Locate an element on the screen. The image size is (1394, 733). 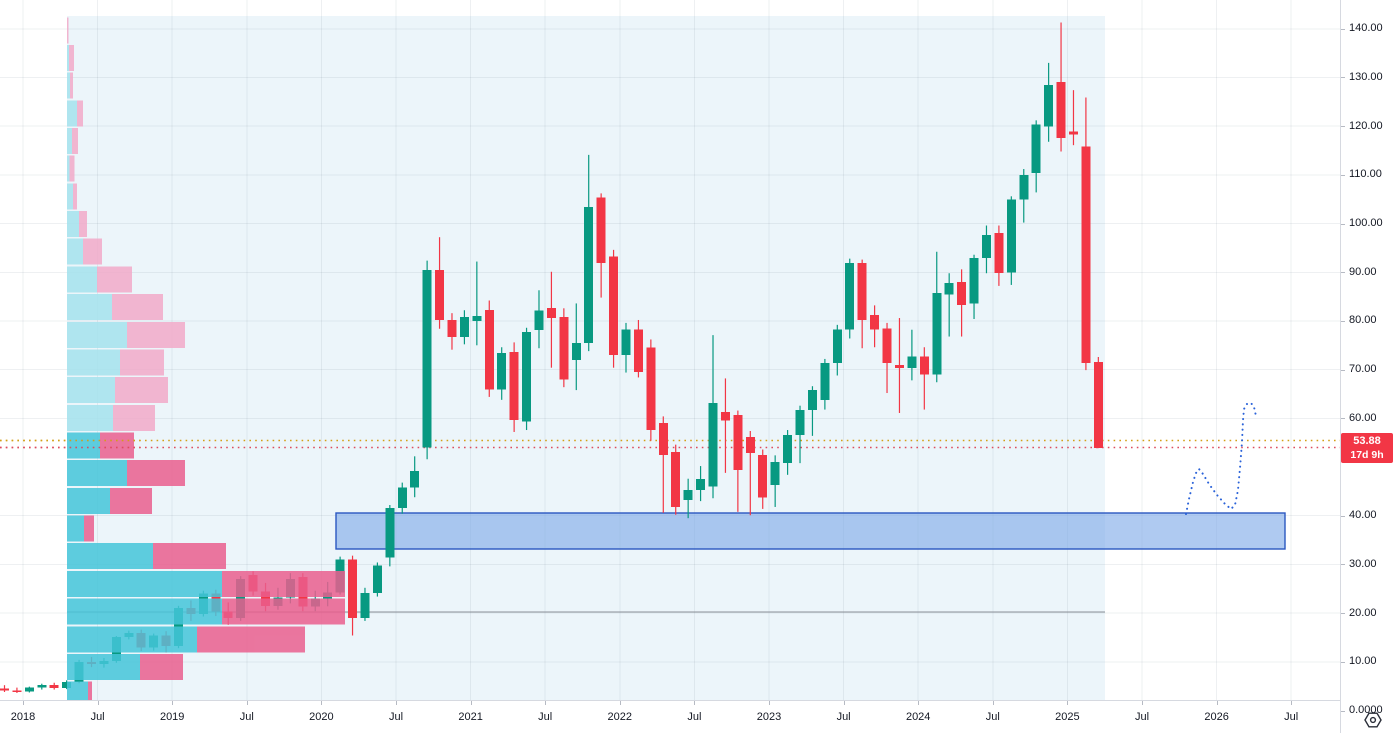
time-axis-label: 2026 is located at coordinates (1216, 717).